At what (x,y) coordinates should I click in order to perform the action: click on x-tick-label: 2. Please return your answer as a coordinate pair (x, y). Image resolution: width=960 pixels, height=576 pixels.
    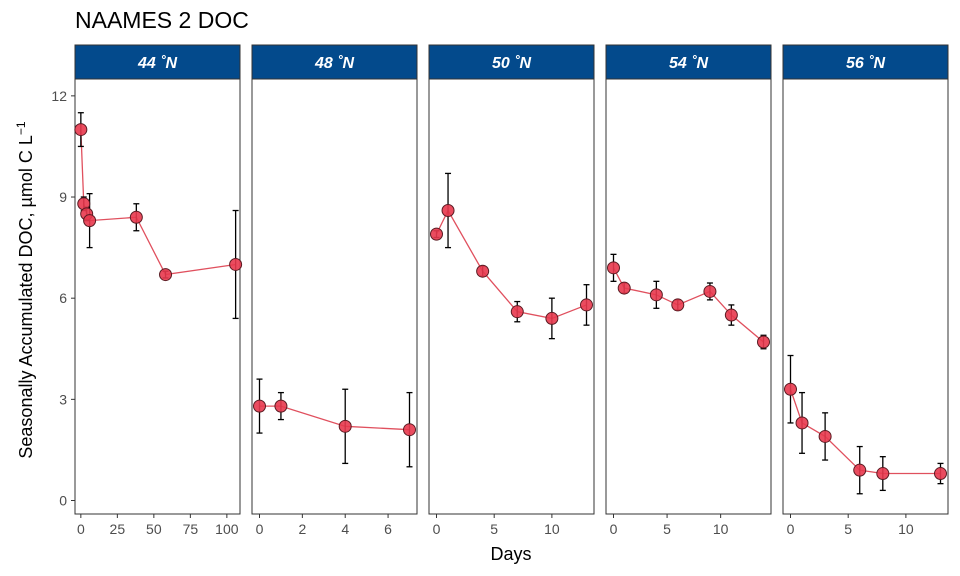
    Looking at the image, I should click on (302, 529).